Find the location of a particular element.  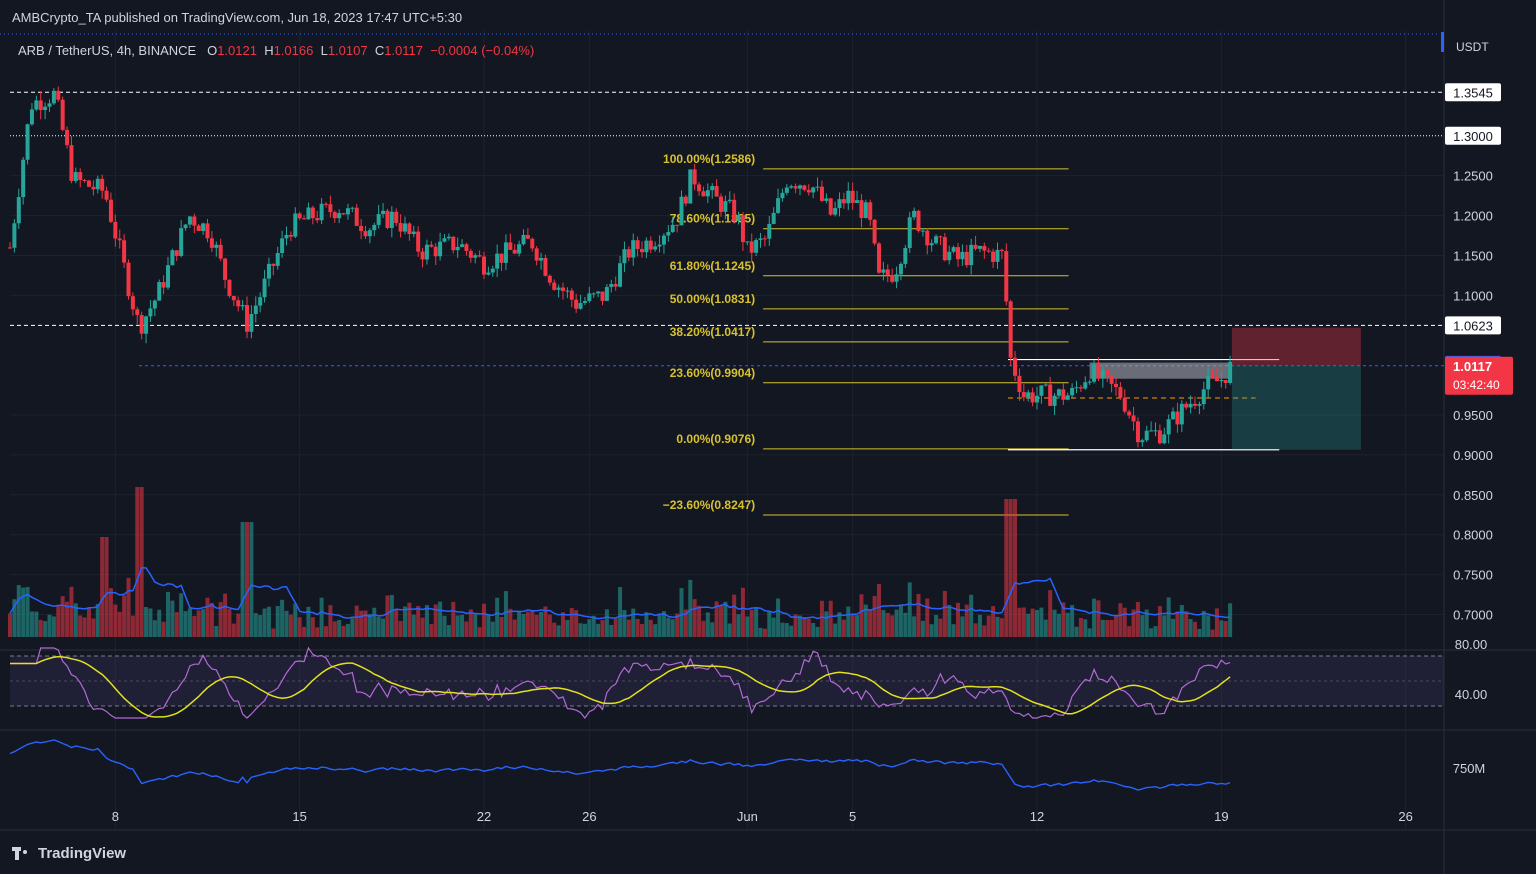

range-box is located at coordinates (1144, 404).